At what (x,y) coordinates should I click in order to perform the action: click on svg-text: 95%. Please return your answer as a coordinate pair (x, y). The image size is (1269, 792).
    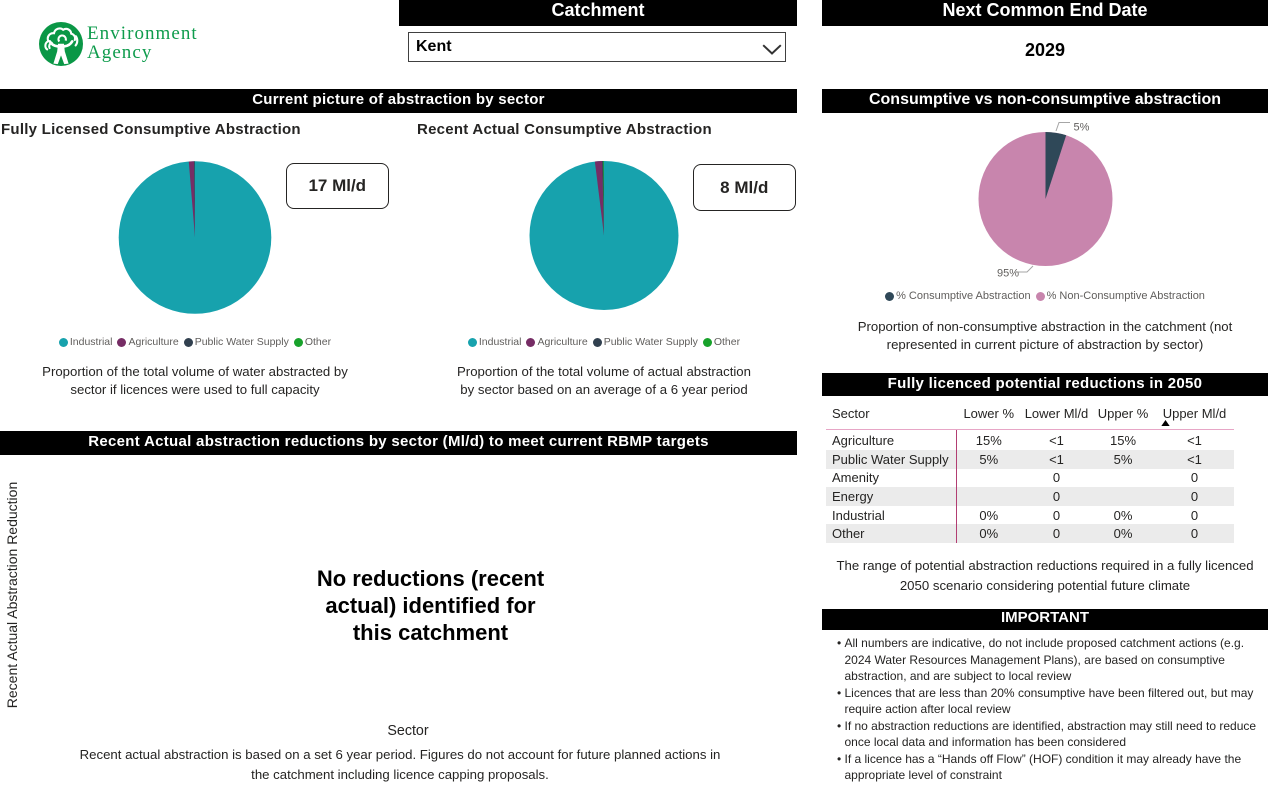
    Looking at the image, I should click on (1008, 274).